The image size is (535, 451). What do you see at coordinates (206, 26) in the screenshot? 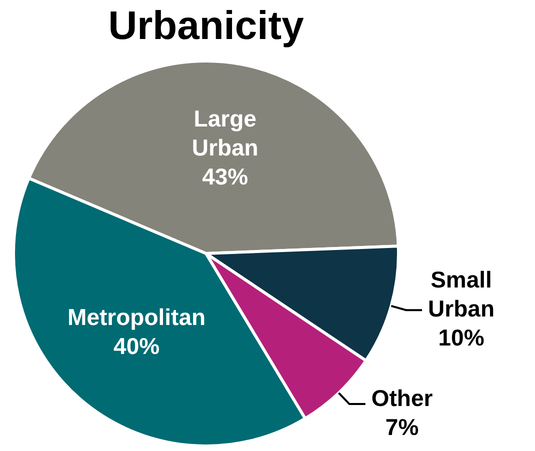
I see `chart-title: Urbanicity` at bounding box center [206, 26].